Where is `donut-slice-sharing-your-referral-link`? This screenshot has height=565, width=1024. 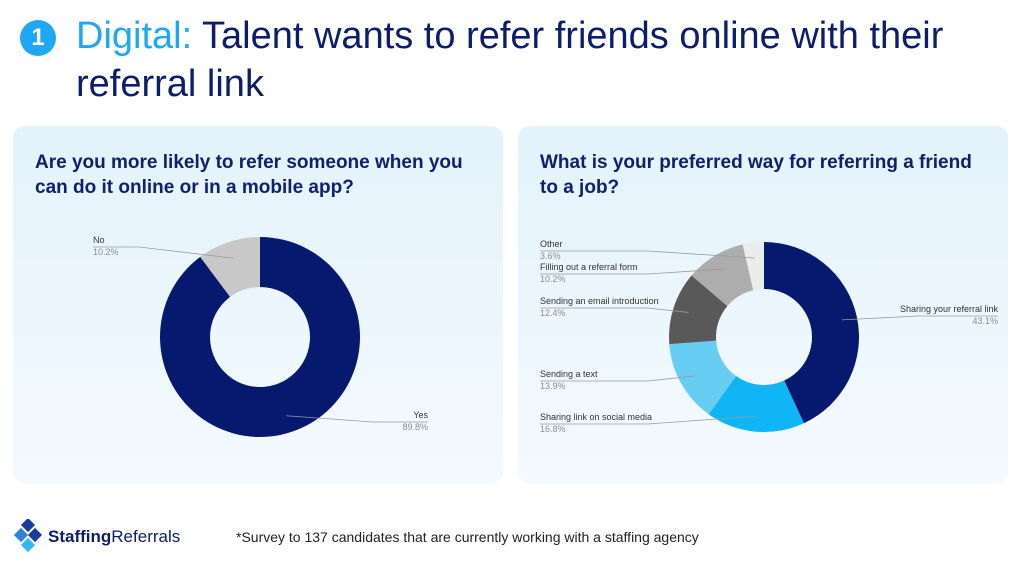 donut-slice-sharing-your-referral-link is located at coordinates (812, 333).